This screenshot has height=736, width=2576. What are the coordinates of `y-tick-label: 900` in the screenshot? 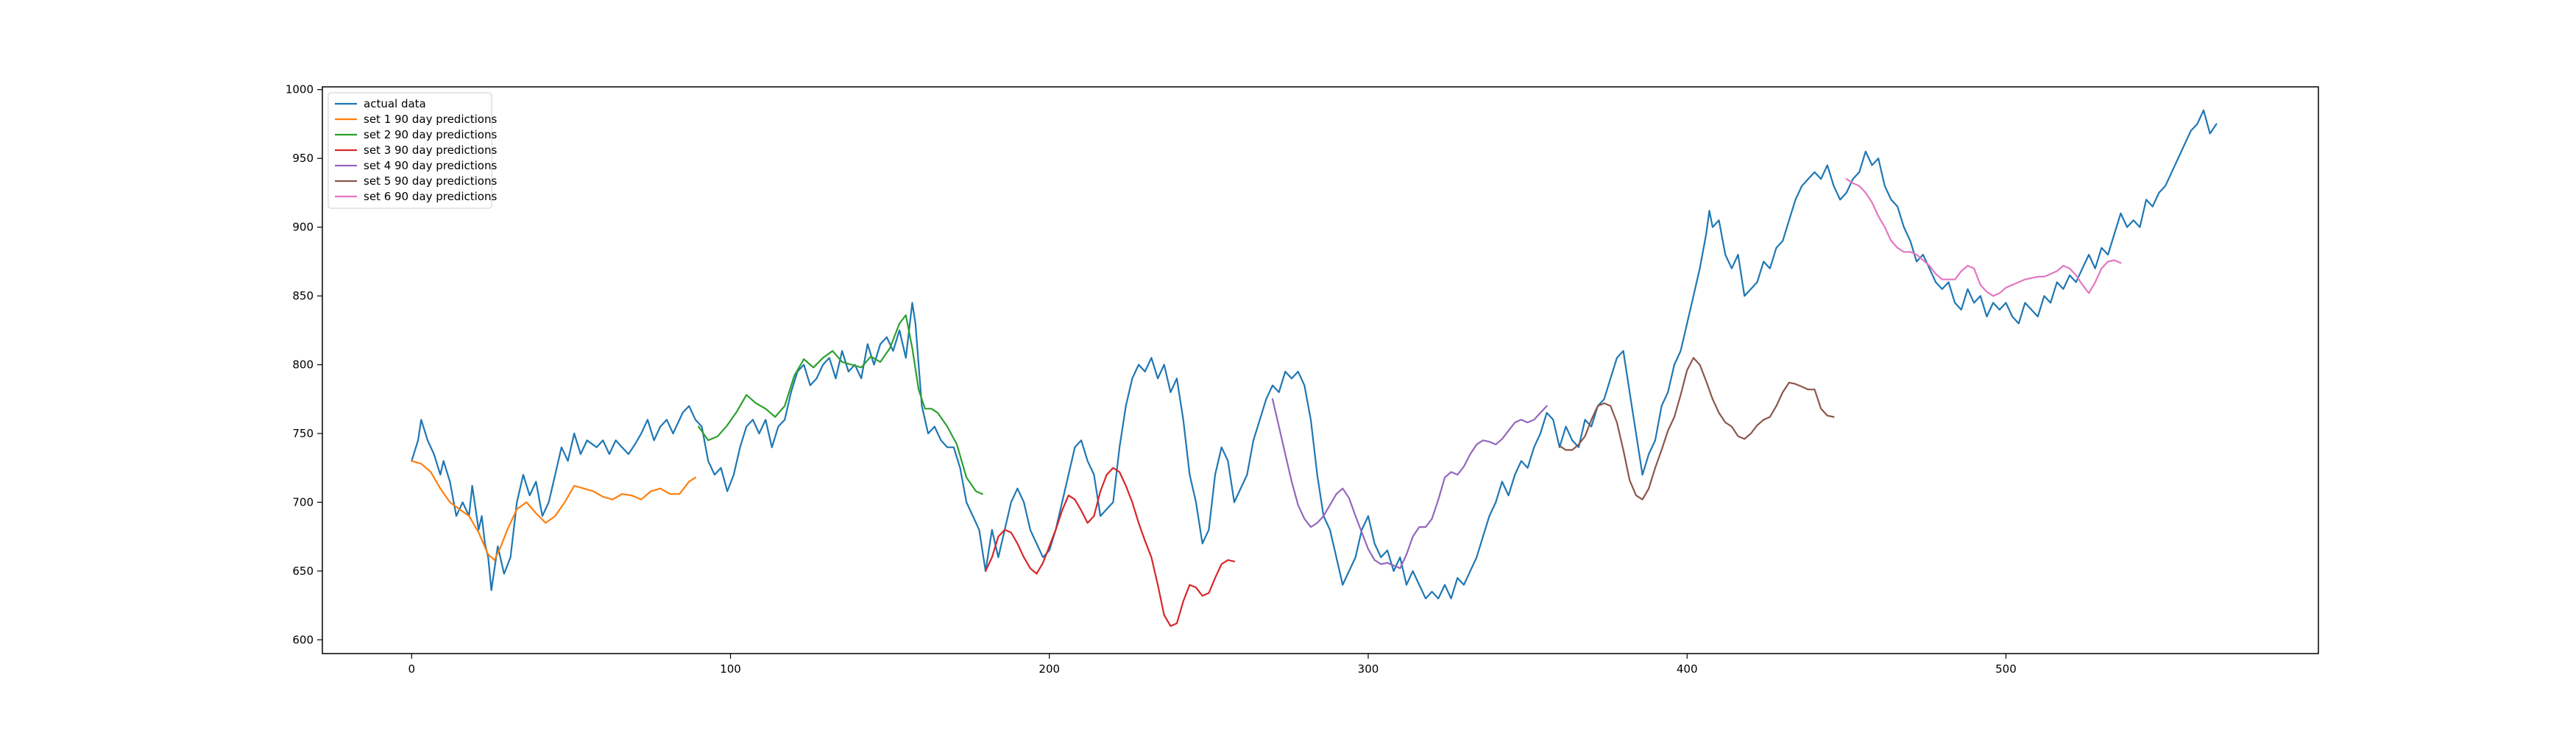 It's located at (303, 228).